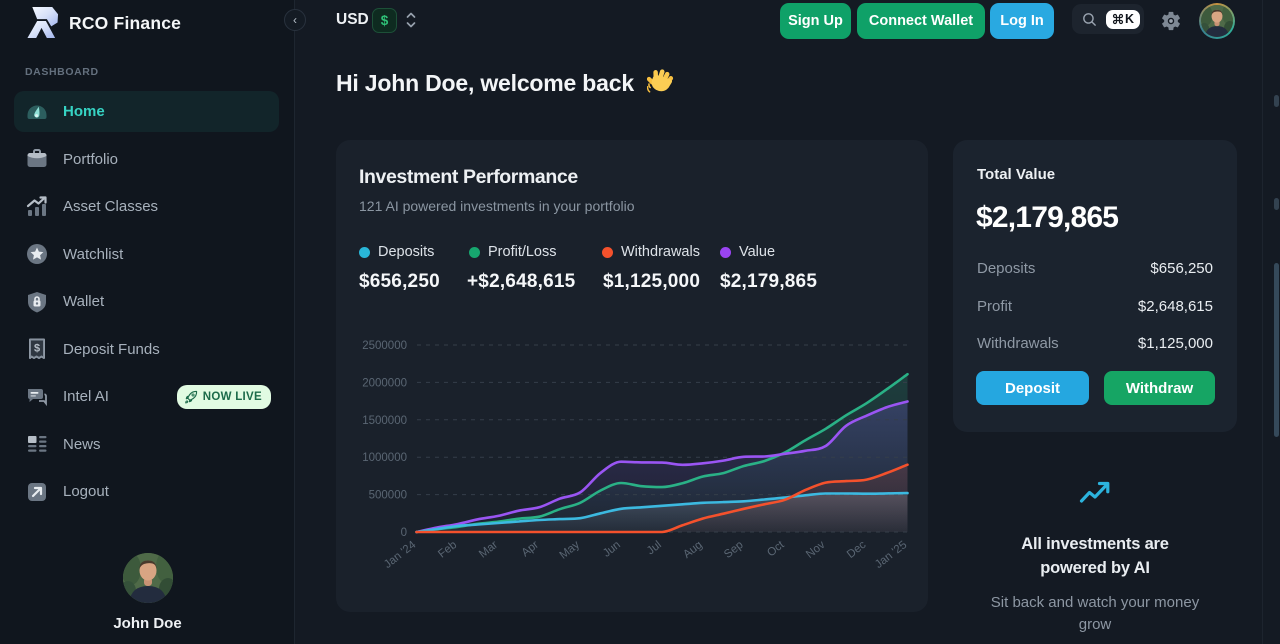  Describe the element at coordinates (612, 549) in the screenshot. I see `svg-text: Jun` at that location.